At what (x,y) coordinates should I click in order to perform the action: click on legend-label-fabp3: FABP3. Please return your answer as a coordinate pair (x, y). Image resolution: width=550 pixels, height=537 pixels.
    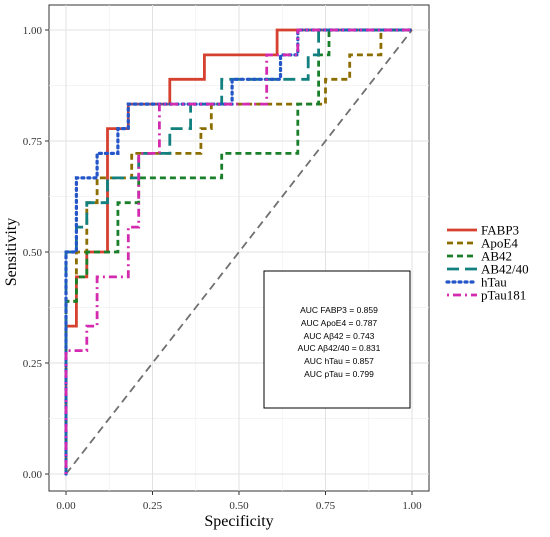
    Looking at the image, I should click on (500, 230).